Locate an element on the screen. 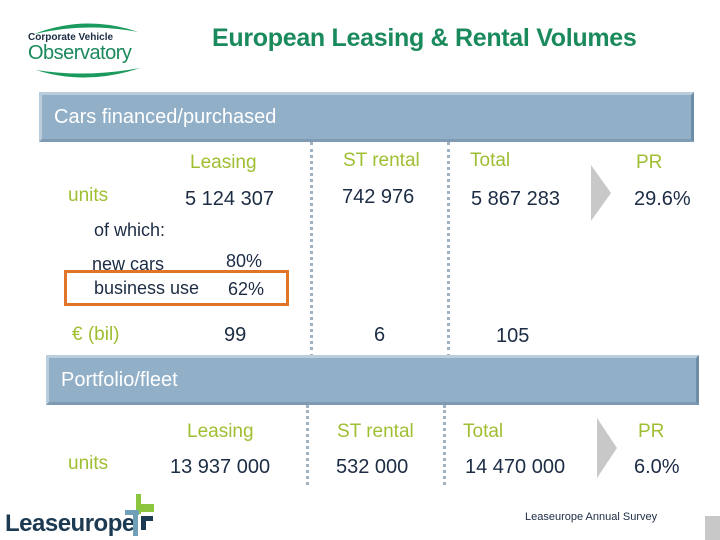 This screenshot has width=720, height=540. business-use-highlight is located at coordinates (176, 288).